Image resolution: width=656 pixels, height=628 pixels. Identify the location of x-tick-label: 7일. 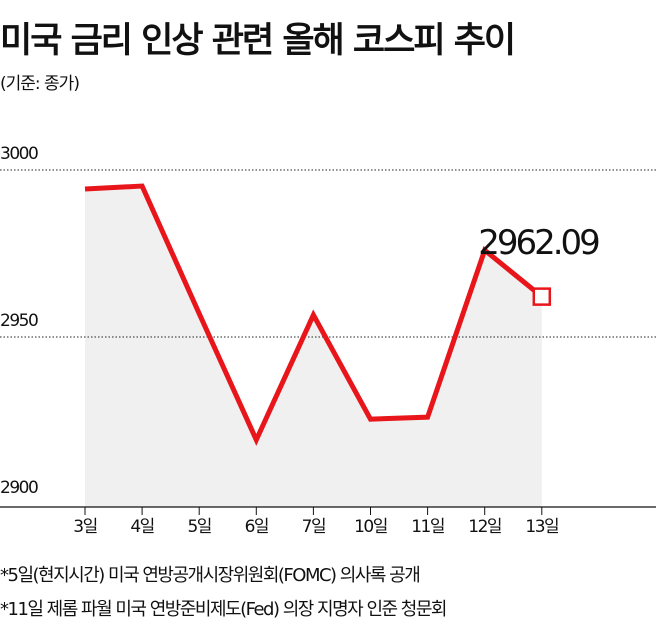
(313, 527).